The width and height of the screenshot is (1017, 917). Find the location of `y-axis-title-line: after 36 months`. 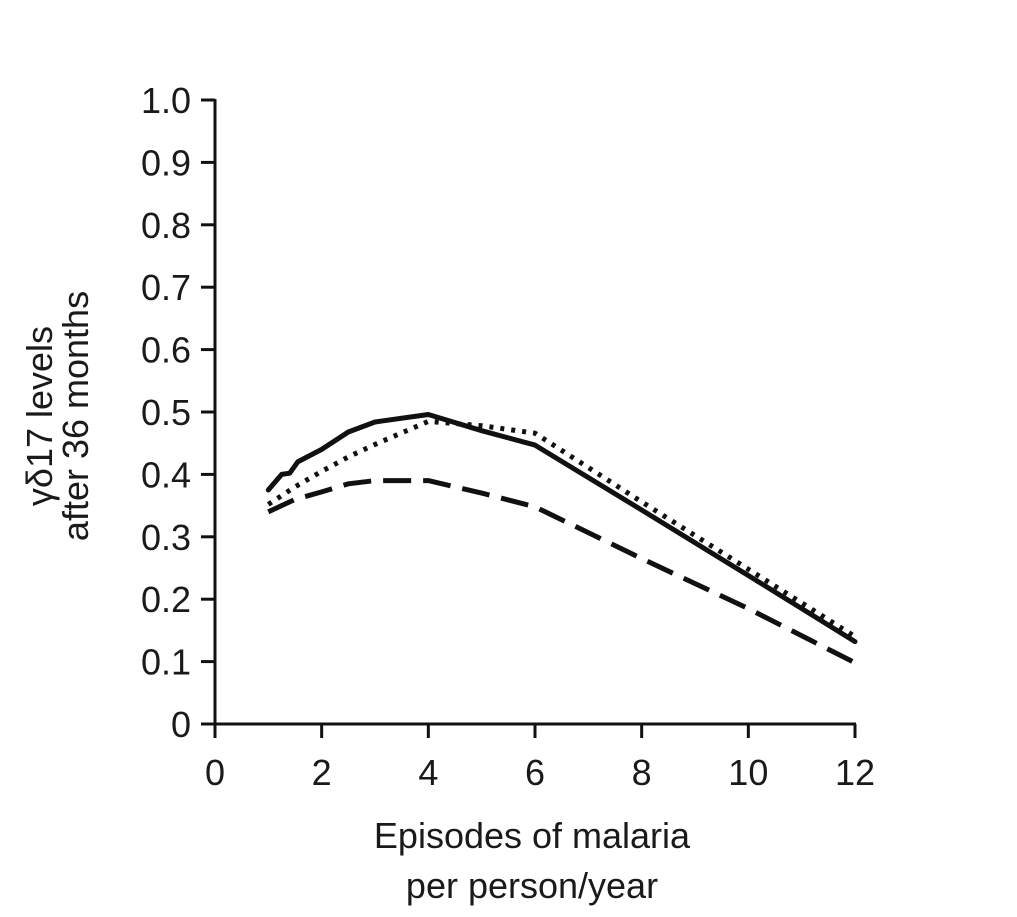

y-axis-title-line: after 36 months is located at coordinates (75, 416).